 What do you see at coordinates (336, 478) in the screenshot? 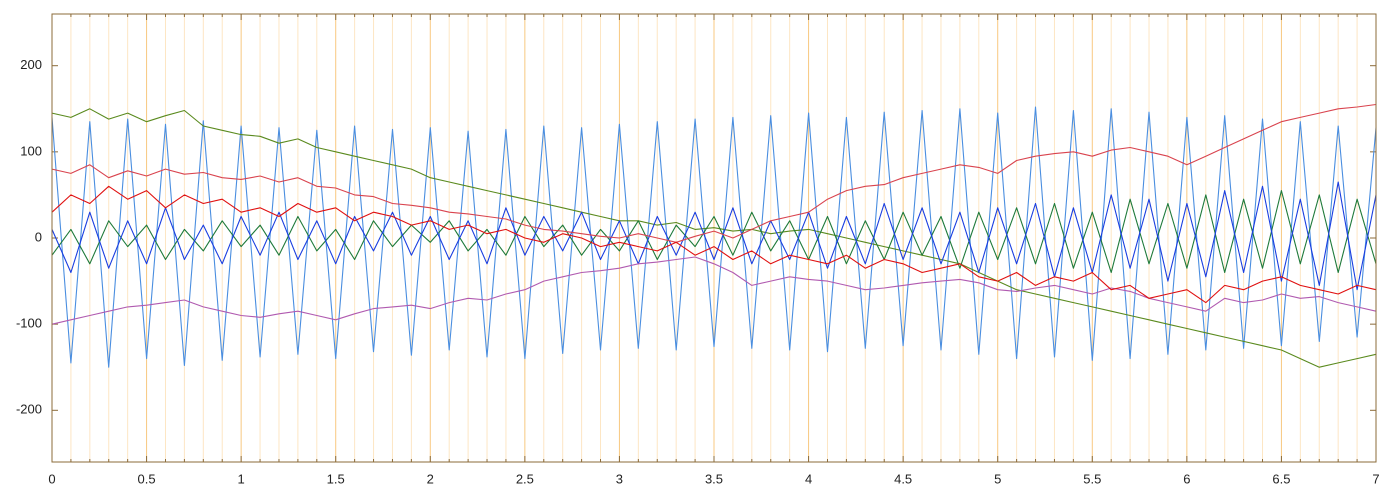
I see `x-tick-label: 1.5` at bounding box center [336, 478].